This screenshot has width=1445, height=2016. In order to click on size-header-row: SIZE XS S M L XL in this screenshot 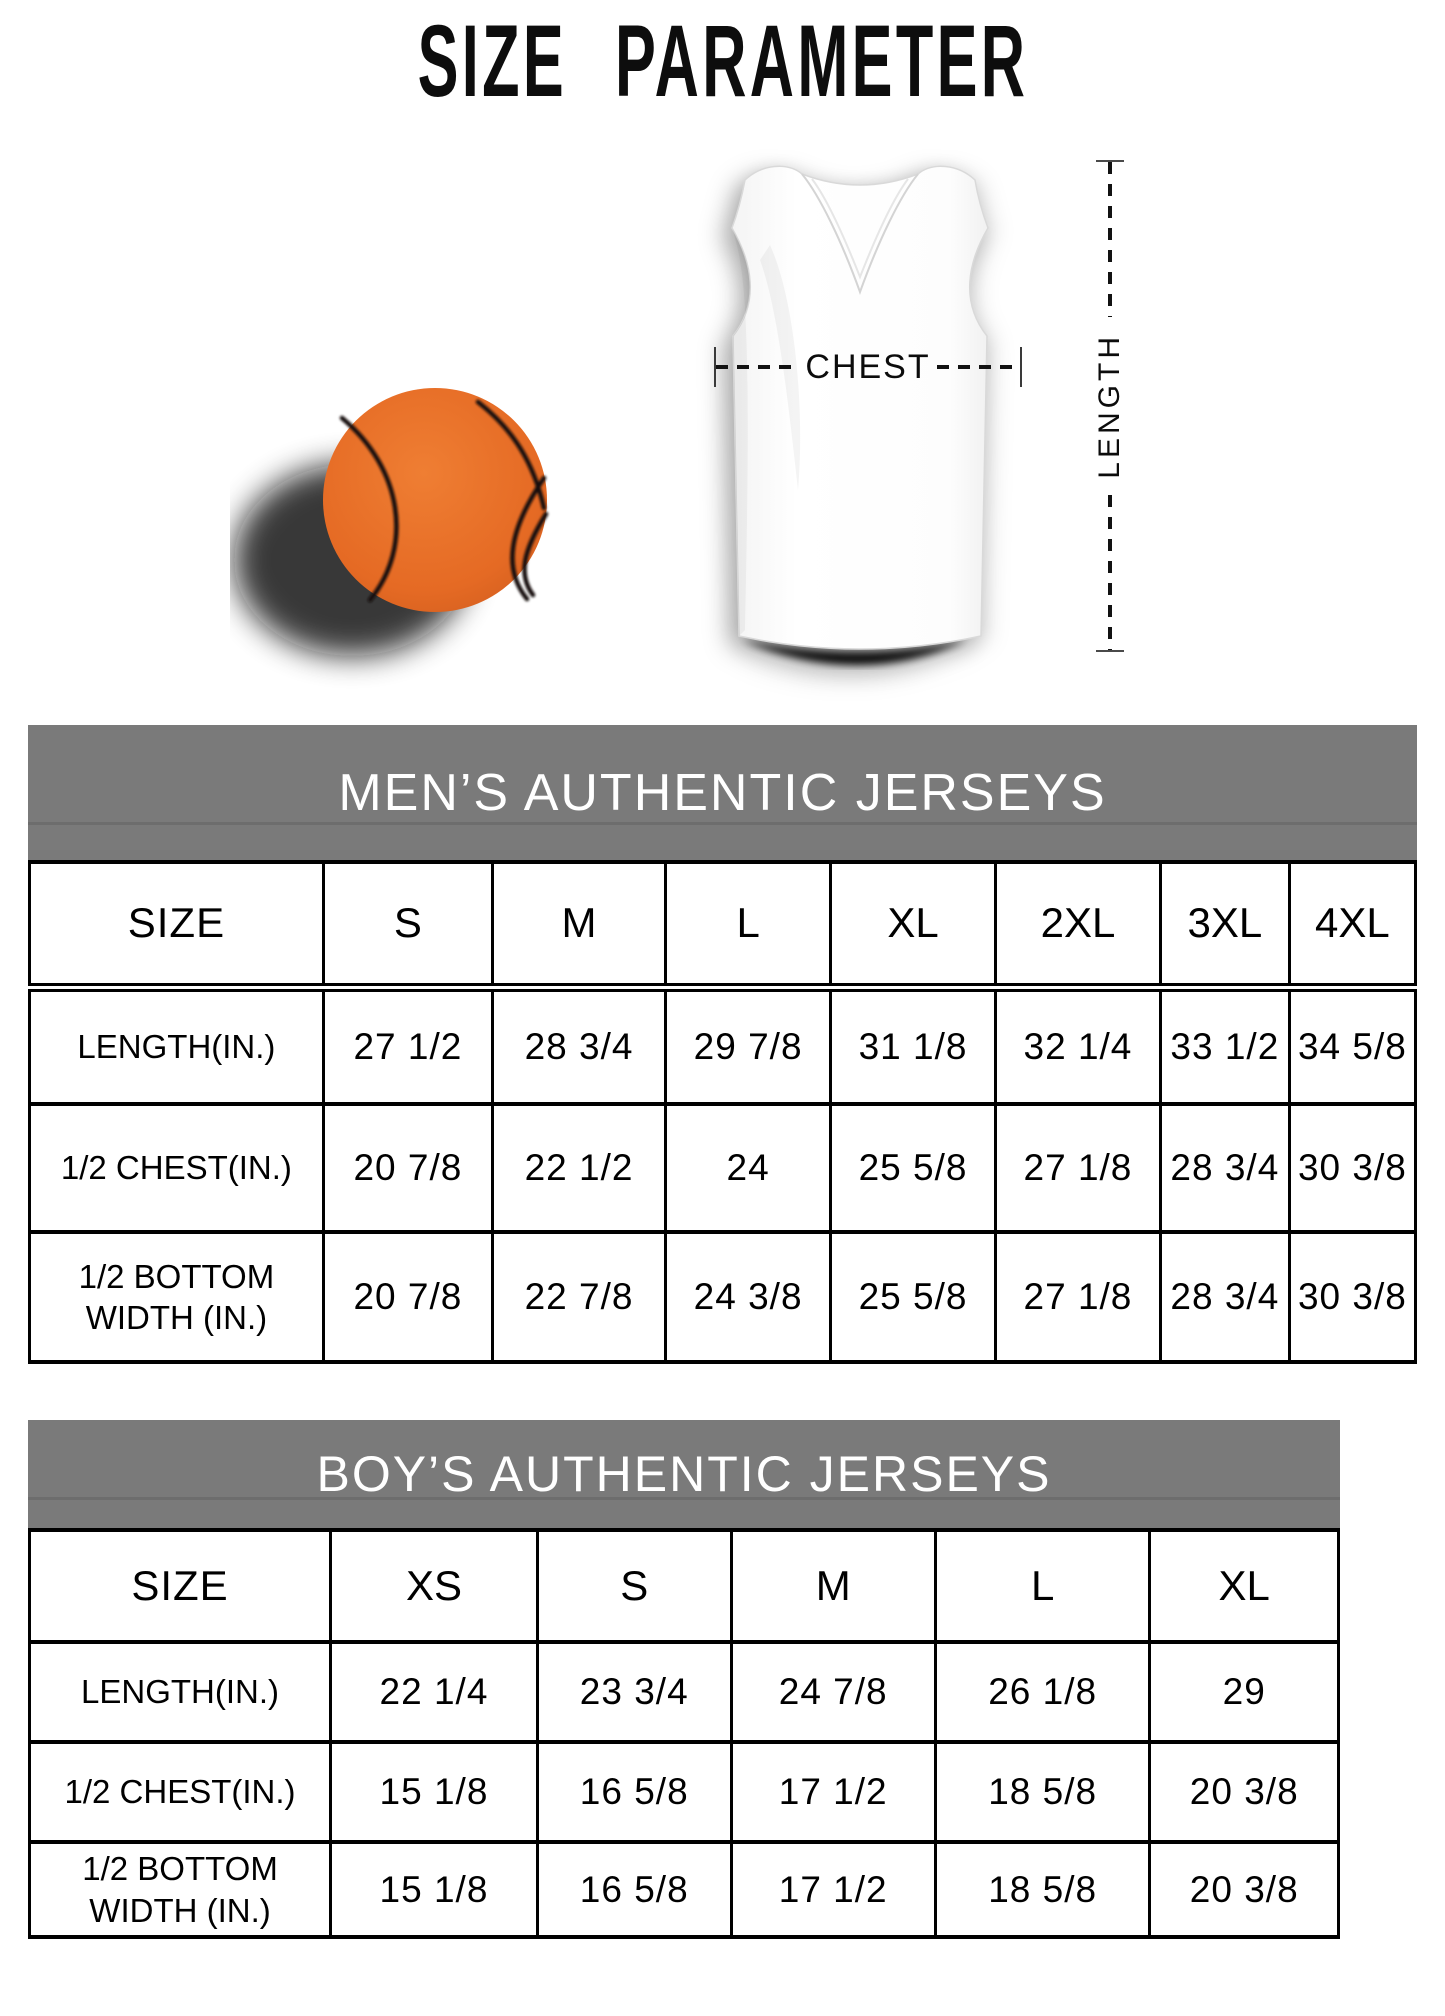, I will do `click(683, 1586)`.